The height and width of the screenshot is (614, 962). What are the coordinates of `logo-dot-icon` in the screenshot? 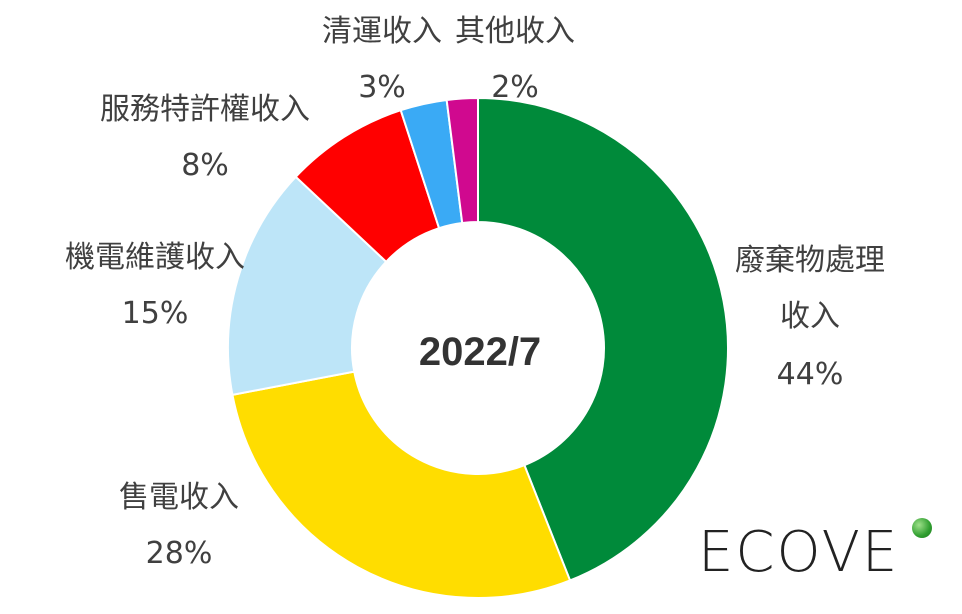 It's located at (922, 528).